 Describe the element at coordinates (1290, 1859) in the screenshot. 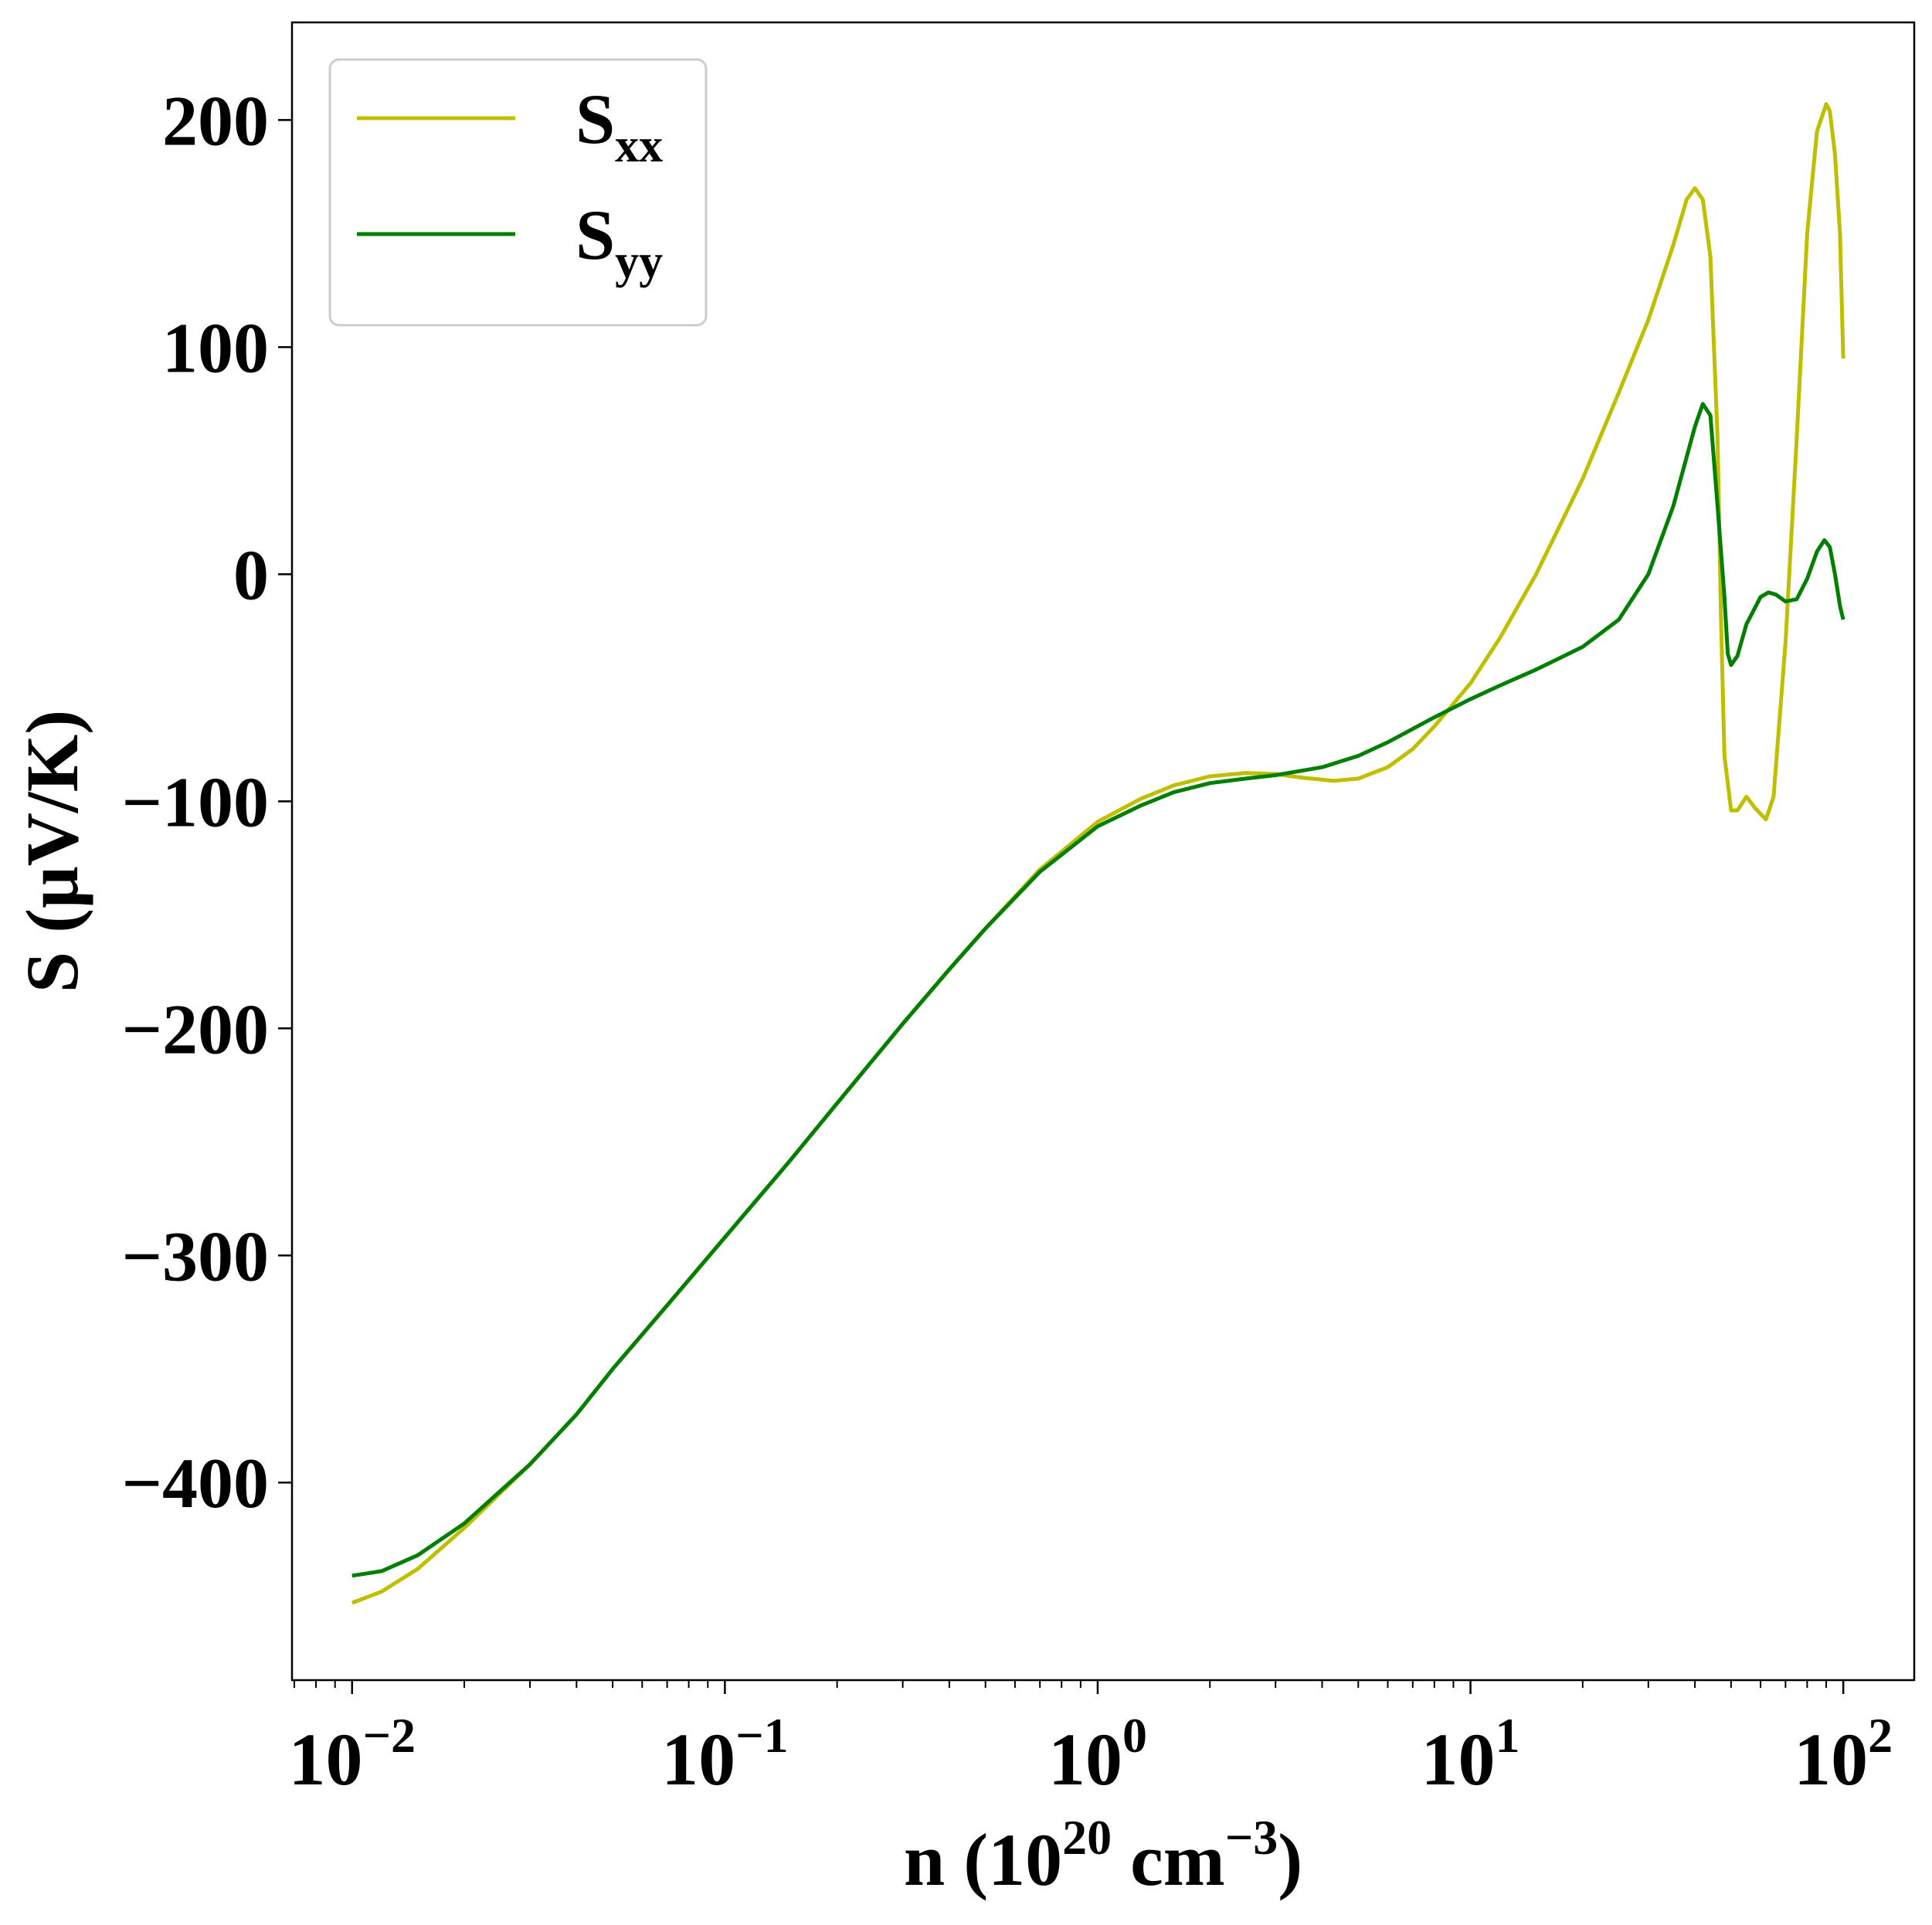

I see `x-label-end: )` at that location.